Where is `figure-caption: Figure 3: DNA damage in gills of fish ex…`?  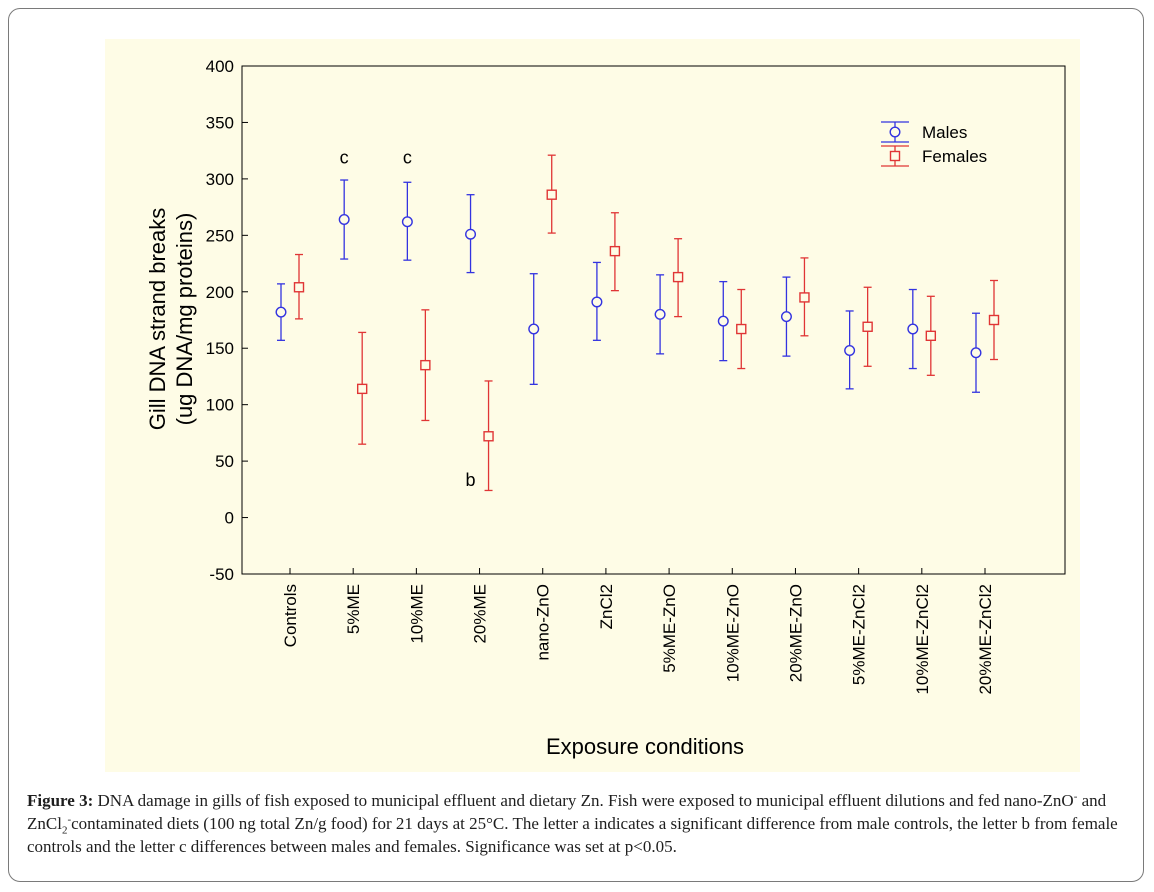 figure-caption: Figure 3: DNA damage in gills of fish ex… is located at coordinates (587, 823).